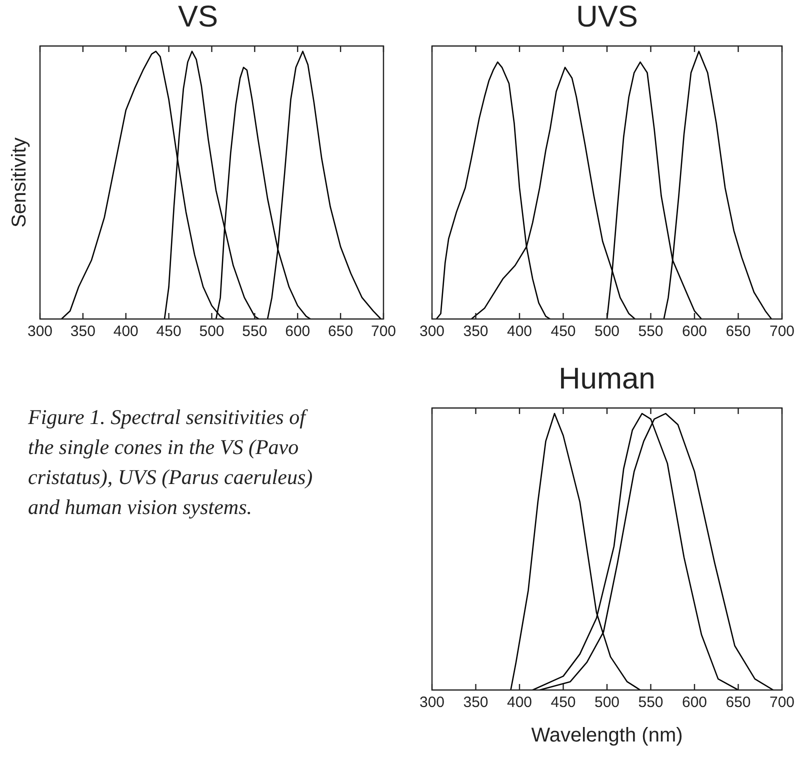  What do you see at coordinates (607, 17) in the screenshot?
I see `chart-title: UVS` at bounding box center [607, 17].